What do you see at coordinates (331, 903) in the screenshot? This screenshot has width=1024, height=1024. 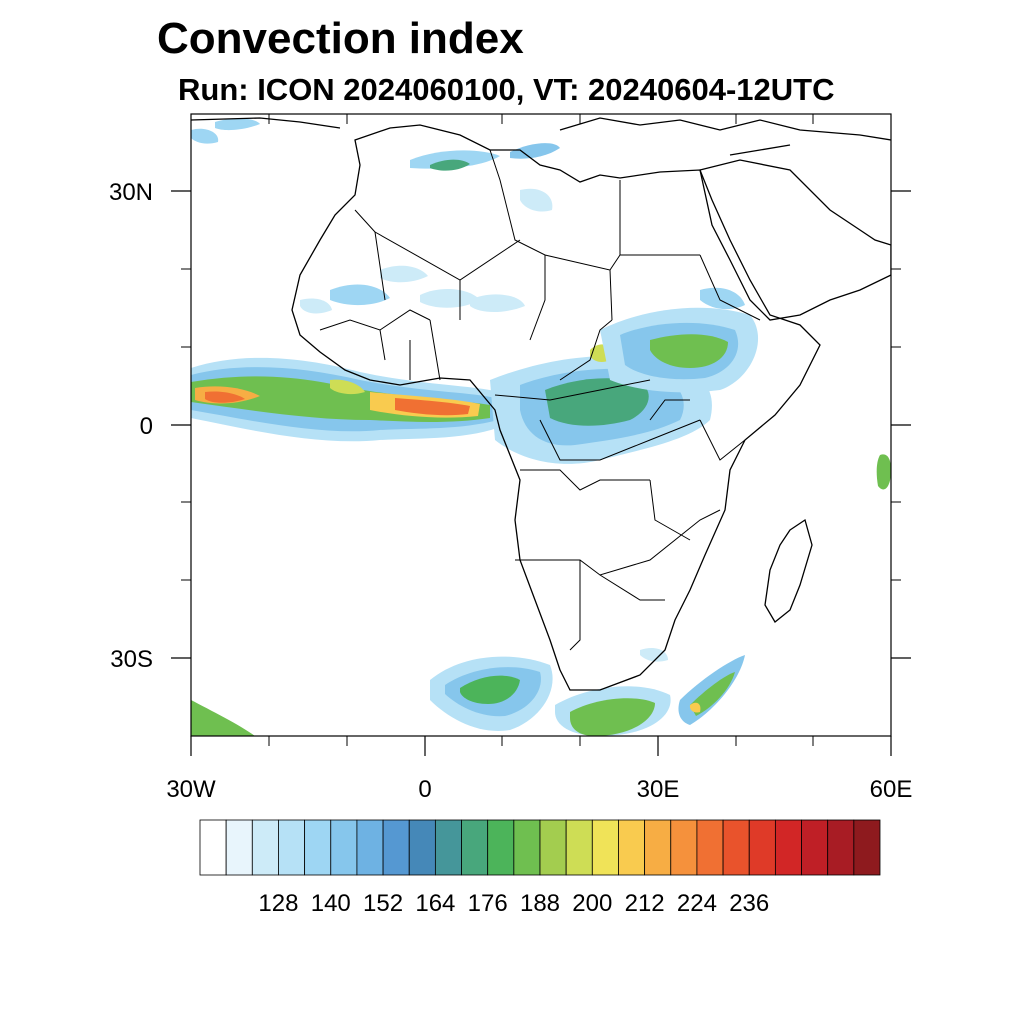 I see `colorbar-label: 140` at bounding box center [331, 903].